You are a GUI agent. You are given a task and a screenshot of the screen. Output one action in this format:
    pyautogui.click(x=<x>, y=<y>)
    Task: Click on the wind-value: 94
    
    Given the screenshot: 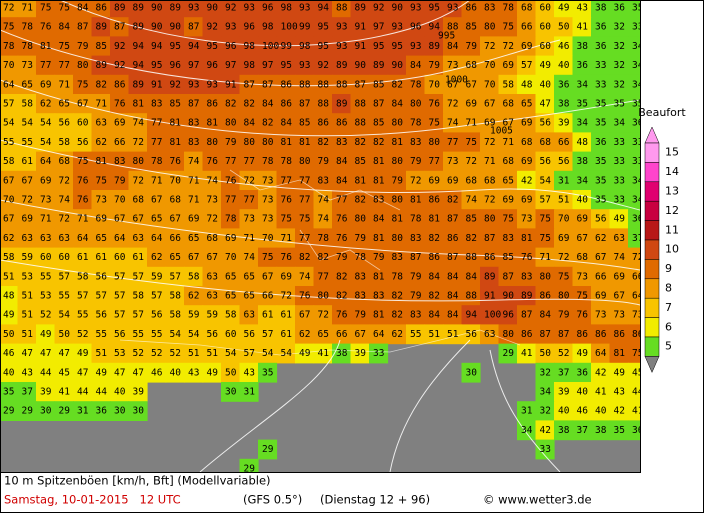 What is the action you would take?
    pyautogui.click(x=139, y=65)
    